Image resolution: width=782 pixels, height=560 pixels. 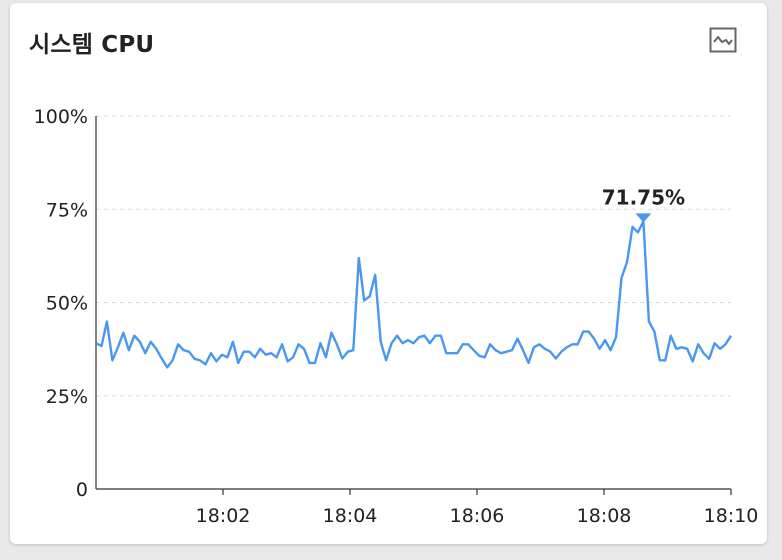 What do you see at coordinates (67, 397) in the screenshot?
I see `y-tick-label: 25%` at bounding box center [67, 397].